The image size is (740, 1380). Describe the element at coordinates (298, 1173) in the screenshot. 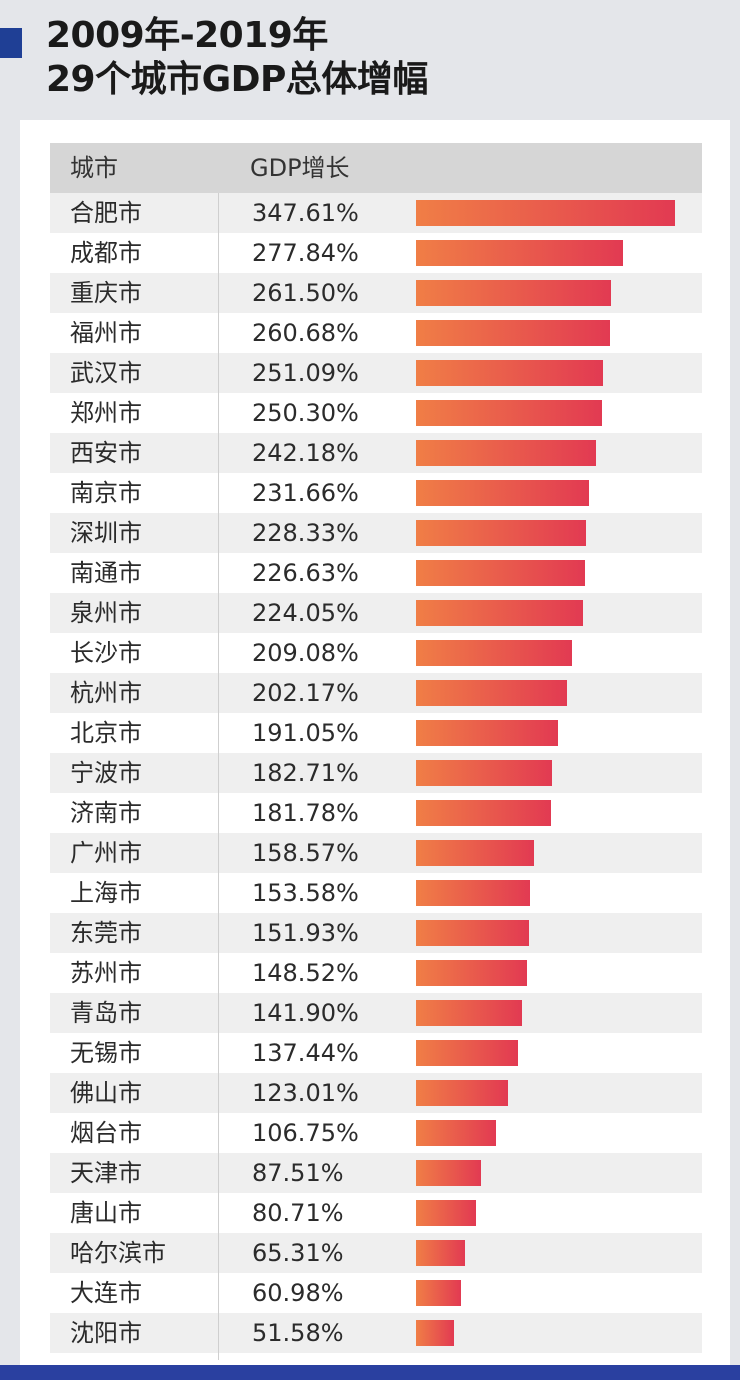

I see `growth-value: 87.51%` at that location.